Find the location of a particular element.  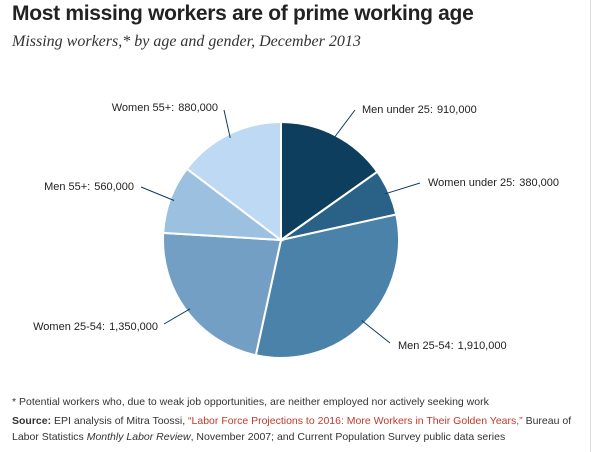

source-text: Bureau of Labor Statistics is located at coordinates (292, 429).